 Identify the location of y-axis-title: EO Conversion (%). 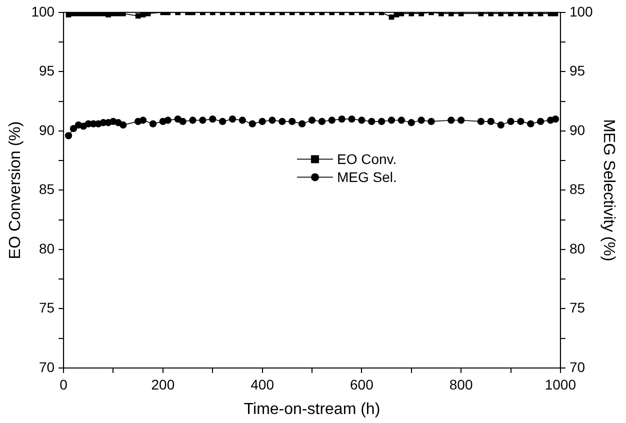
(15, 190).